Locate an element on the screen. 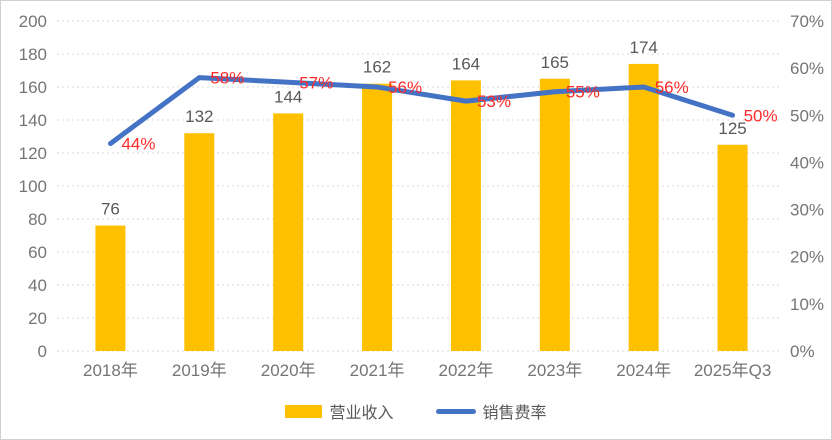  left-axis-tick: 80 is located at coordinates (37, 219).